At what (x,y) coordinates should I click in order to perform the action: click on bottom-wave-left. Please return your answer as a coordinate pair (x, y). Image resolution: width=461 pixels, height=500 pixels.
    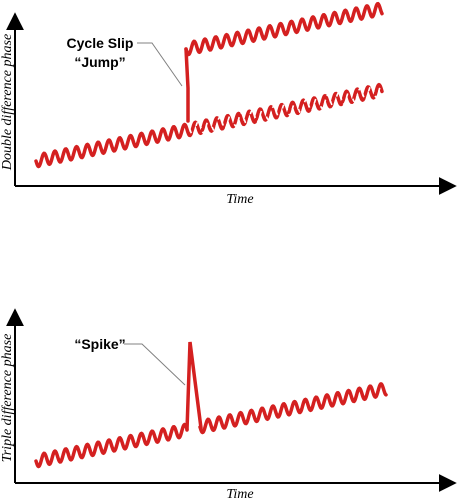
    Looking at the image, I should click on (111, 445).